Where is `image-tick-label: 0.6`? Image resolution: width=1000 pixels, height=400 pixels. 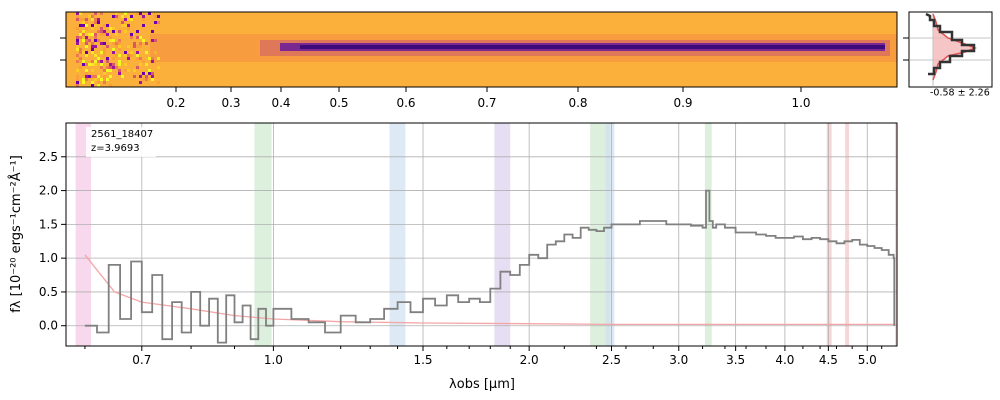
image-tick-label: 0.6 is located at coordinates (405, 103).